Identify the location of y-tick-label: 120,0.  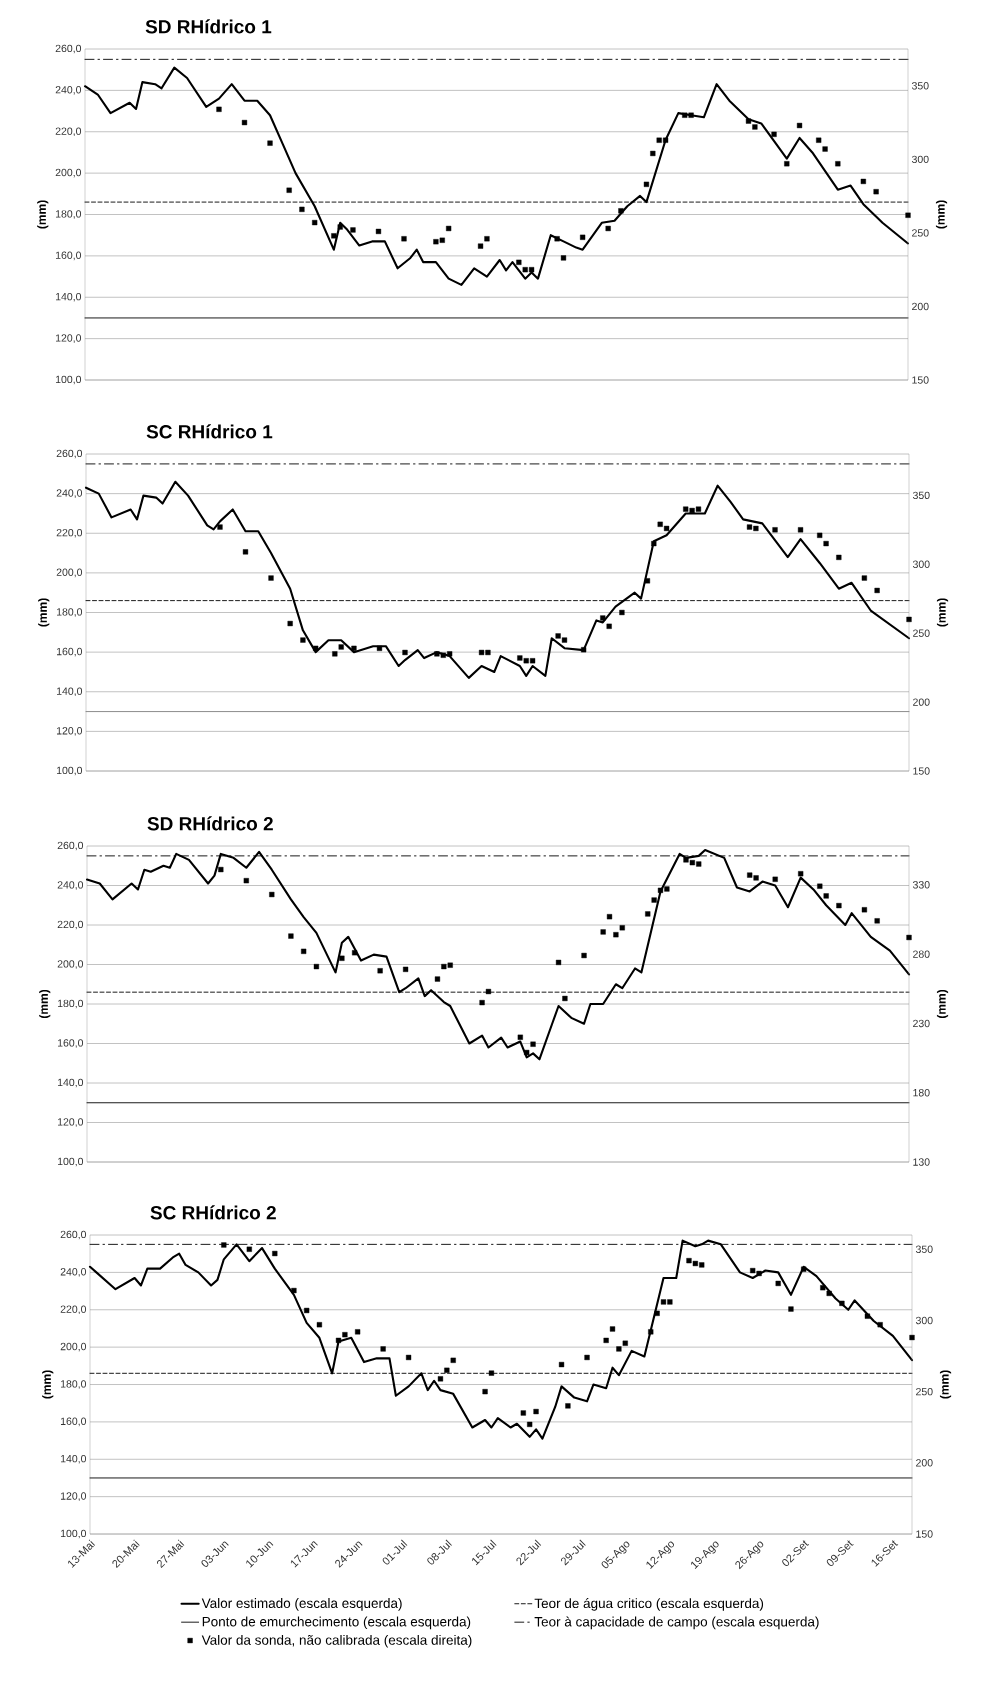
(68, 338).